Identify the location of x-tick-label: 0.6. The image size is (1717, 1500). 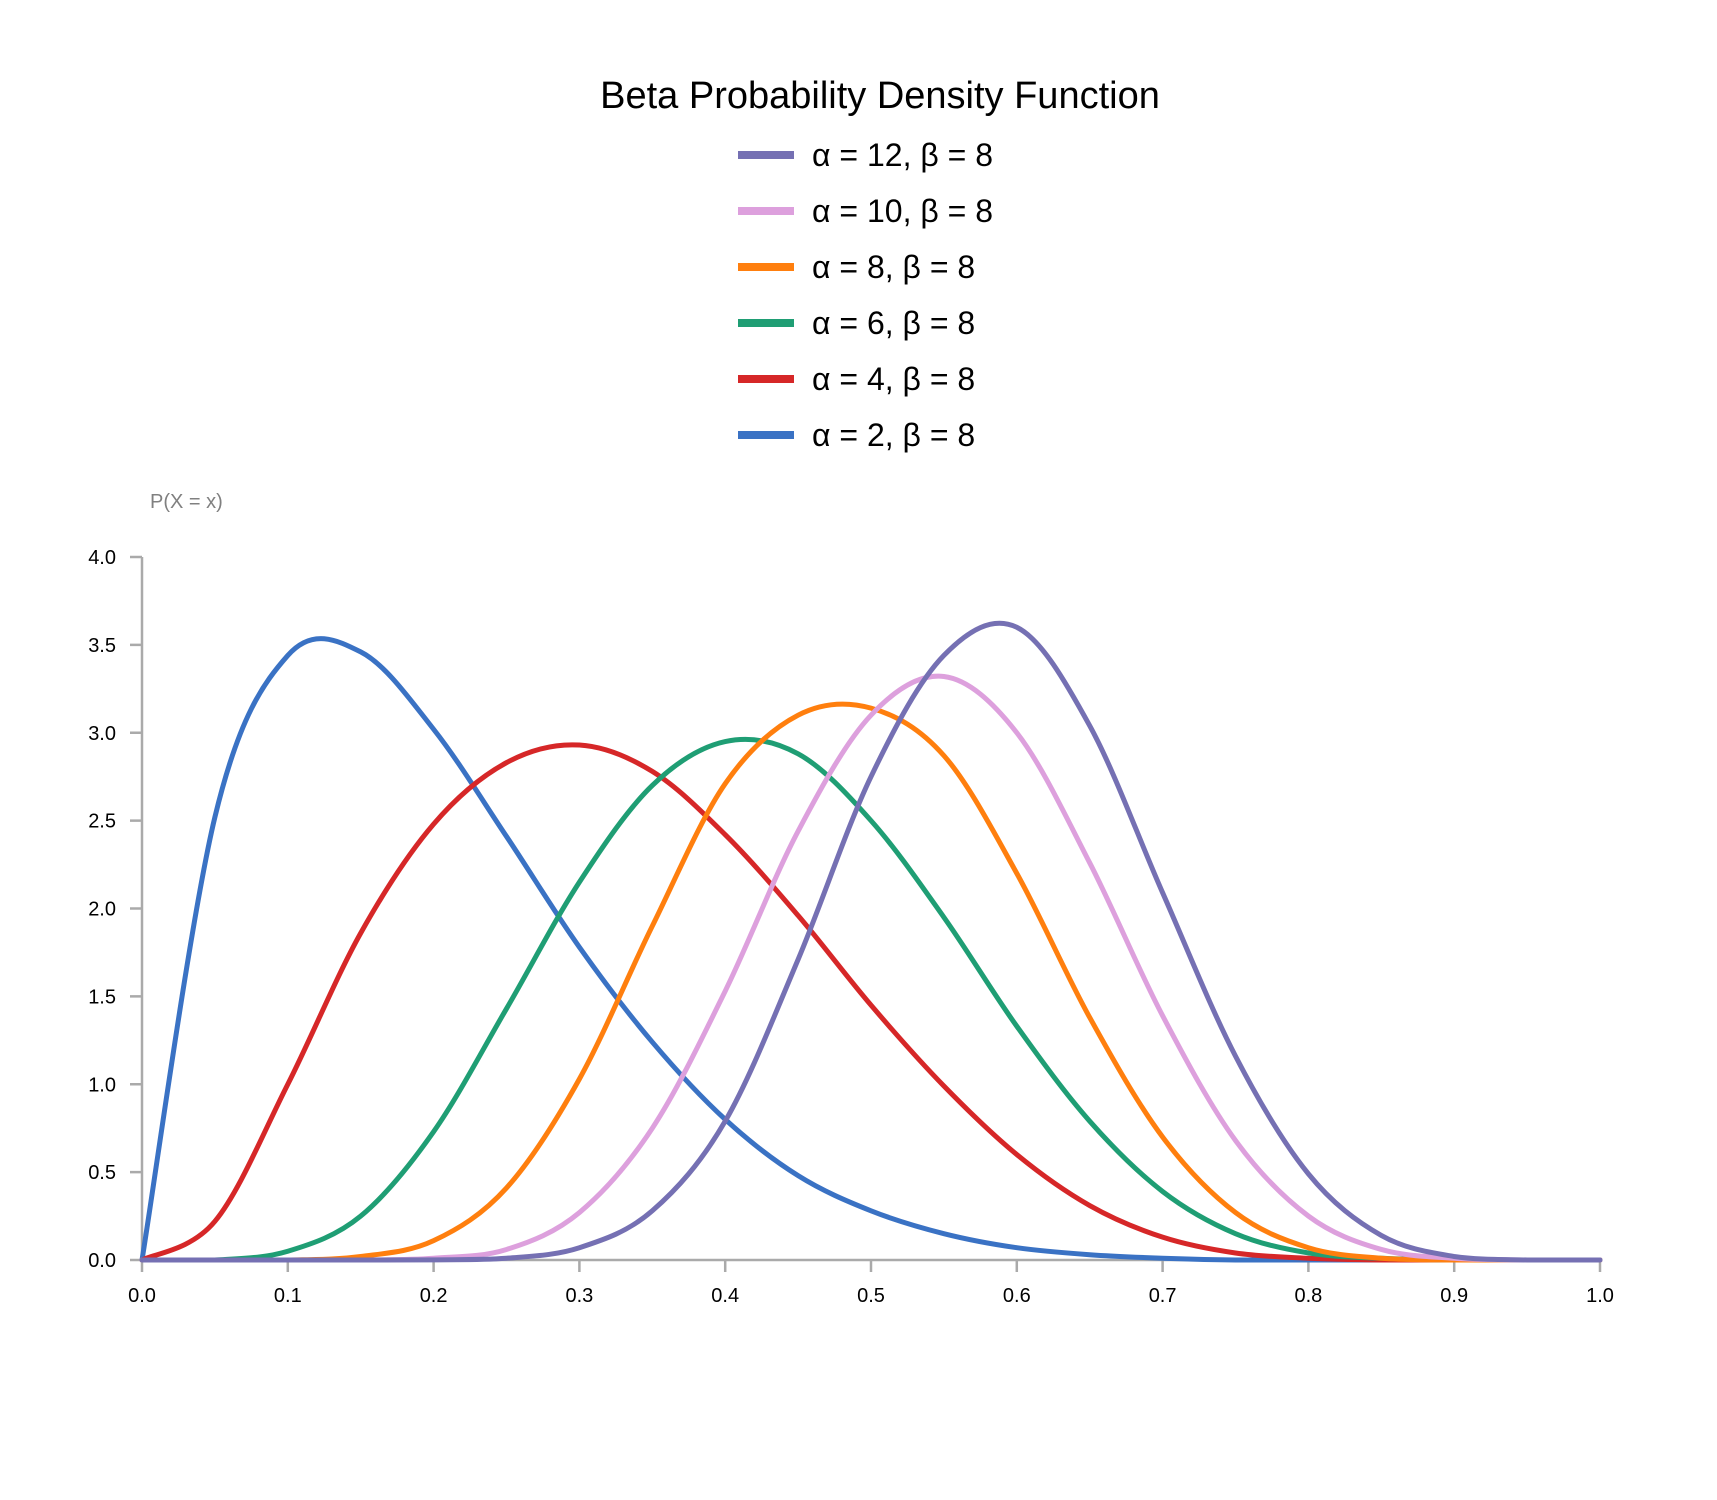
(1017, 1296).